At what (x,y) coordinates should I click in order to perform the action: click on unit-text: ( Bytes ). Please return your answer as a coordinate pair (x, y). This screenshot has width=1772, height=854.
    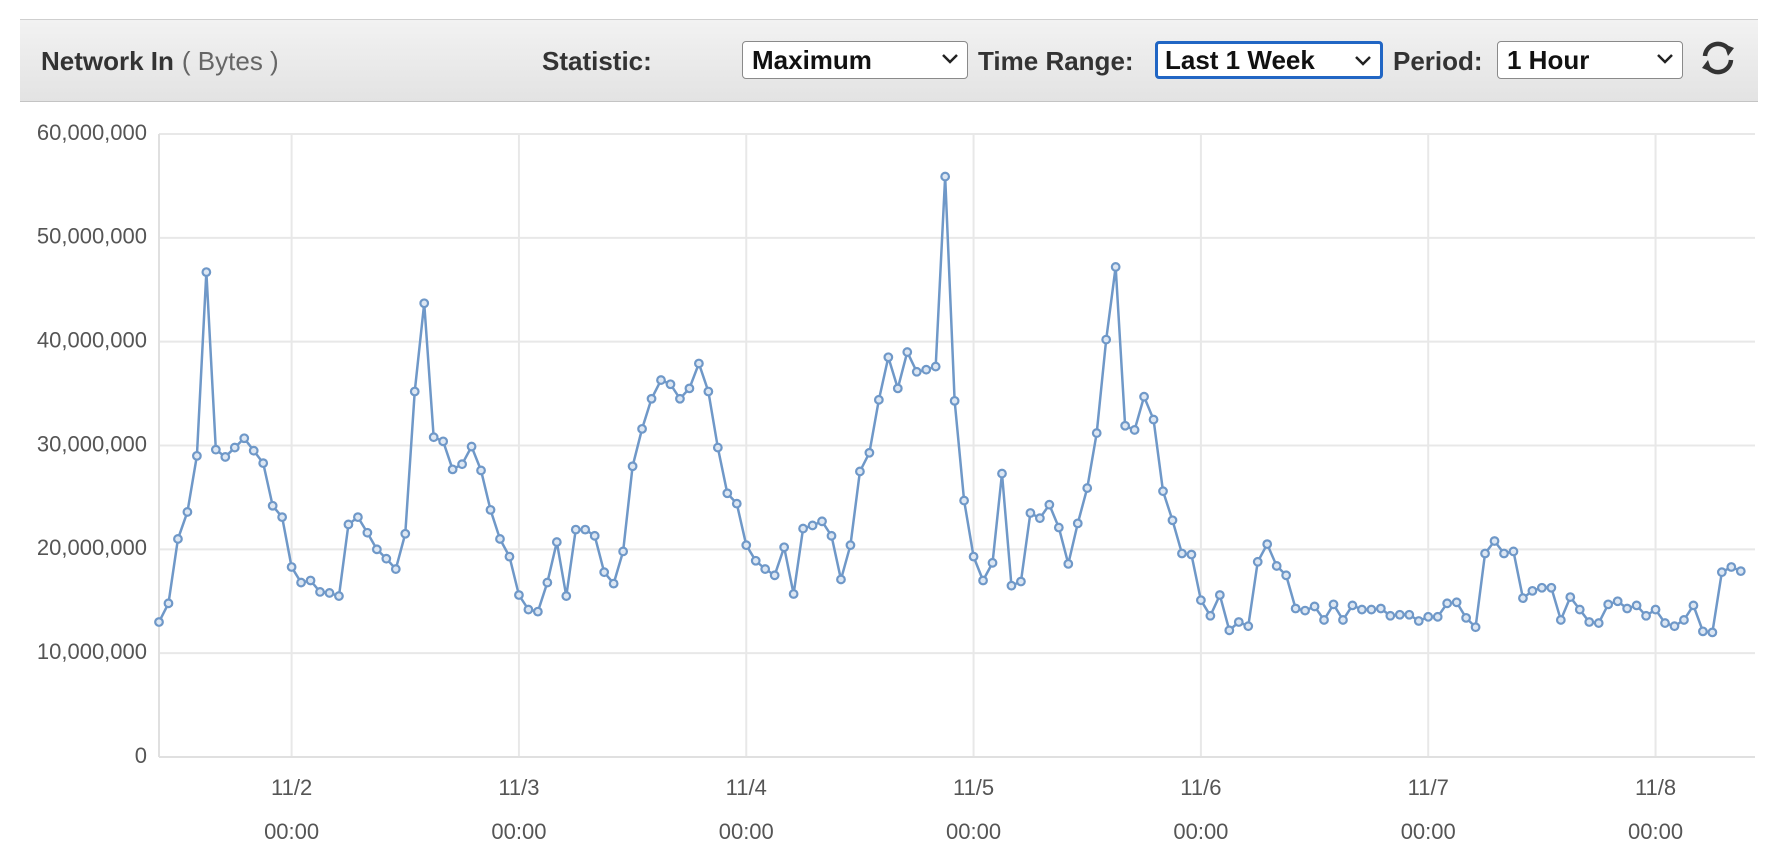
    Looking at the image, I should click on (230, 61).